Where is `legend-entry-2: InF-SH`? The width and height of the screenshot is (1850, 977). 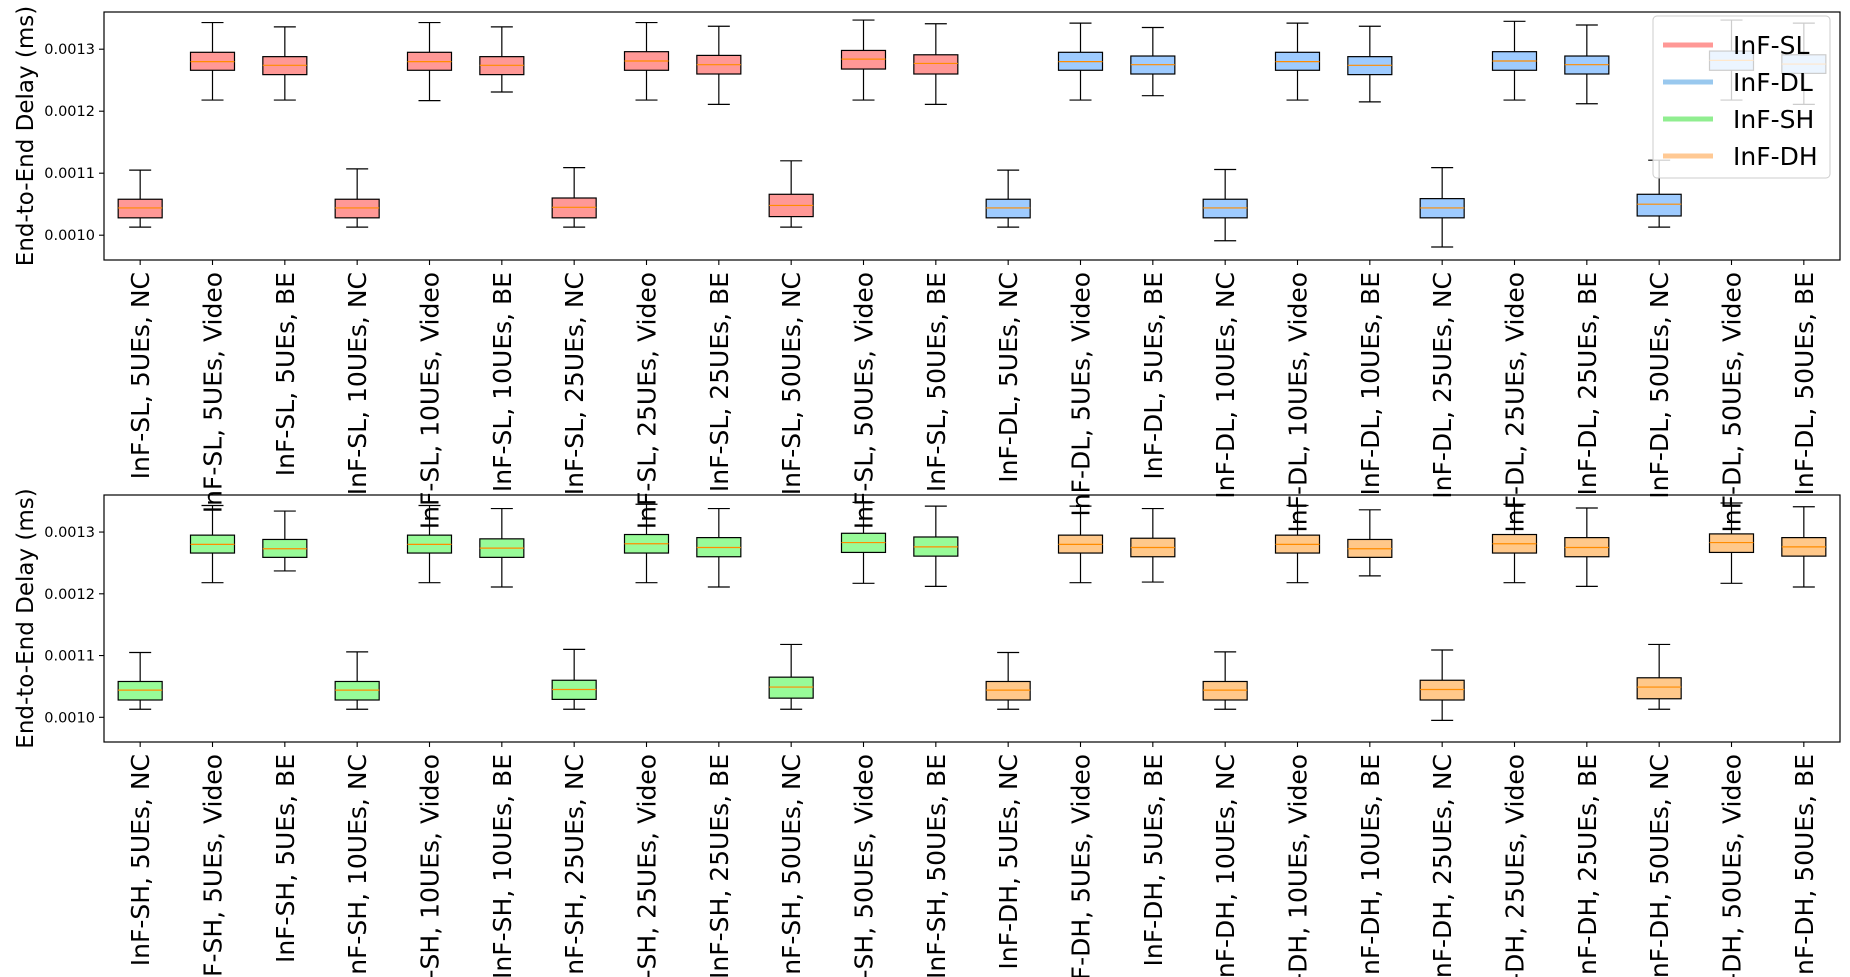 legend-entry-2: InF-SH is located at coordinates (1738, 119).